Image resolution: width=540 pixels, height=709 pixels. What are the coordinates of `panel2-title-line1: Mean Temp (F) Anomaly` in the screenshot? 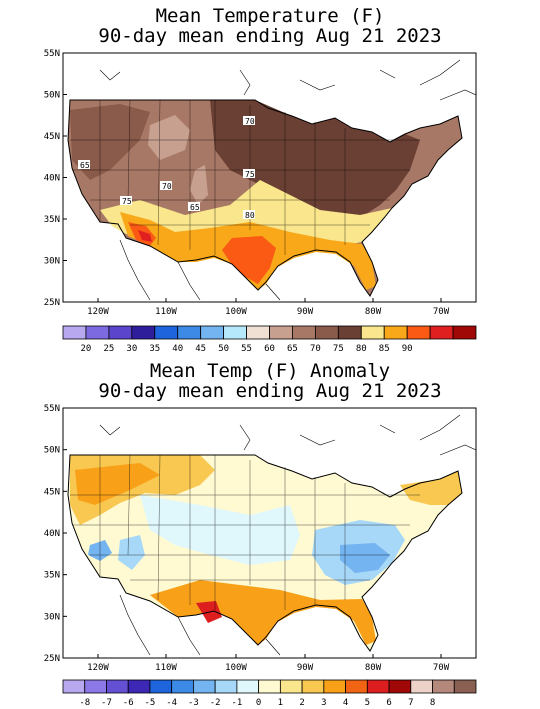 It's located at (270, 371).